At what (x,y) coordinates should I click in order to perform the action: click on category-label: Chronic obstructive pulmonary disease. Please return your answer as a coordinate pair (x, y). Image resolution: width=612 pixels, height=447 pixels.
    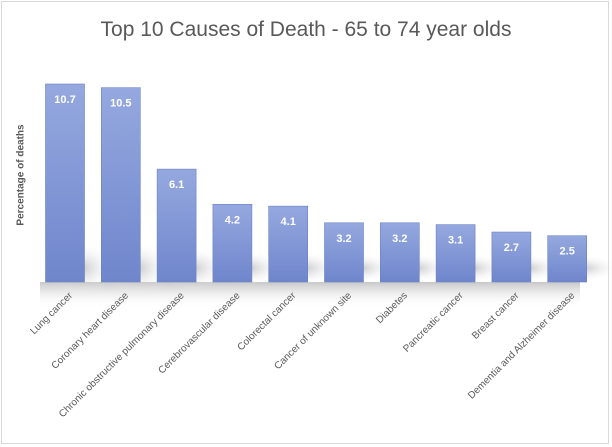
    Looking at the image, I should click on (122, 355).